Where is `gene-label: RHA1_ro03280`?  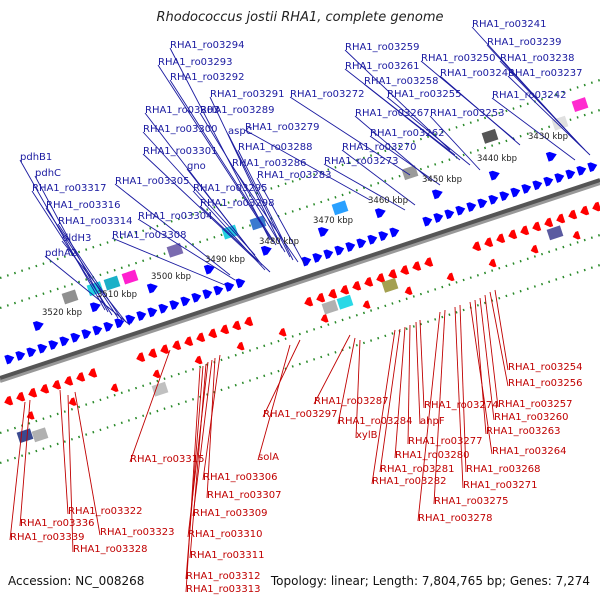 gene-label: RHA1_ro03280 is located at coordinates (432, 455).